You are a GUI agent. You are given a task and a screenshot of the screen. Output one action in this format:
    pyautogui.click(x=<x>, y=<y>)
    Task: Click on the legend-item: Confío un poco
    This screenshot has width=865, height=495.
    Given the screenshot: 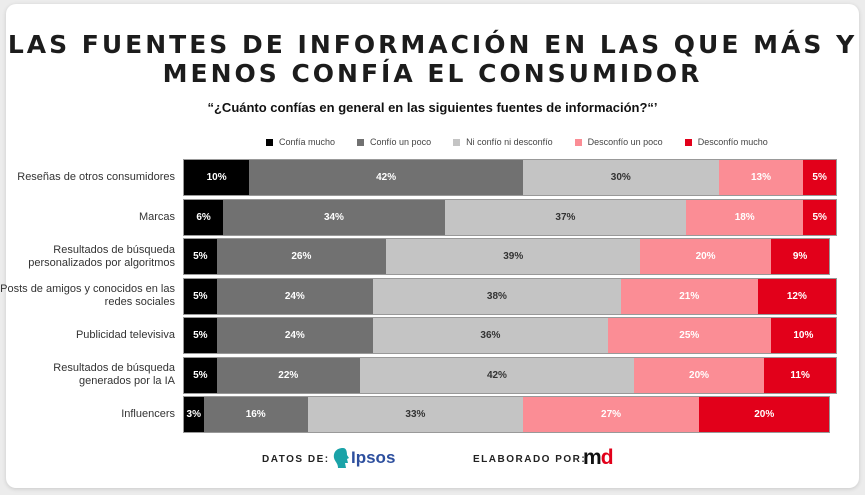 What is the action you would take?
    pyautogui.click(x=394, y=142)
    